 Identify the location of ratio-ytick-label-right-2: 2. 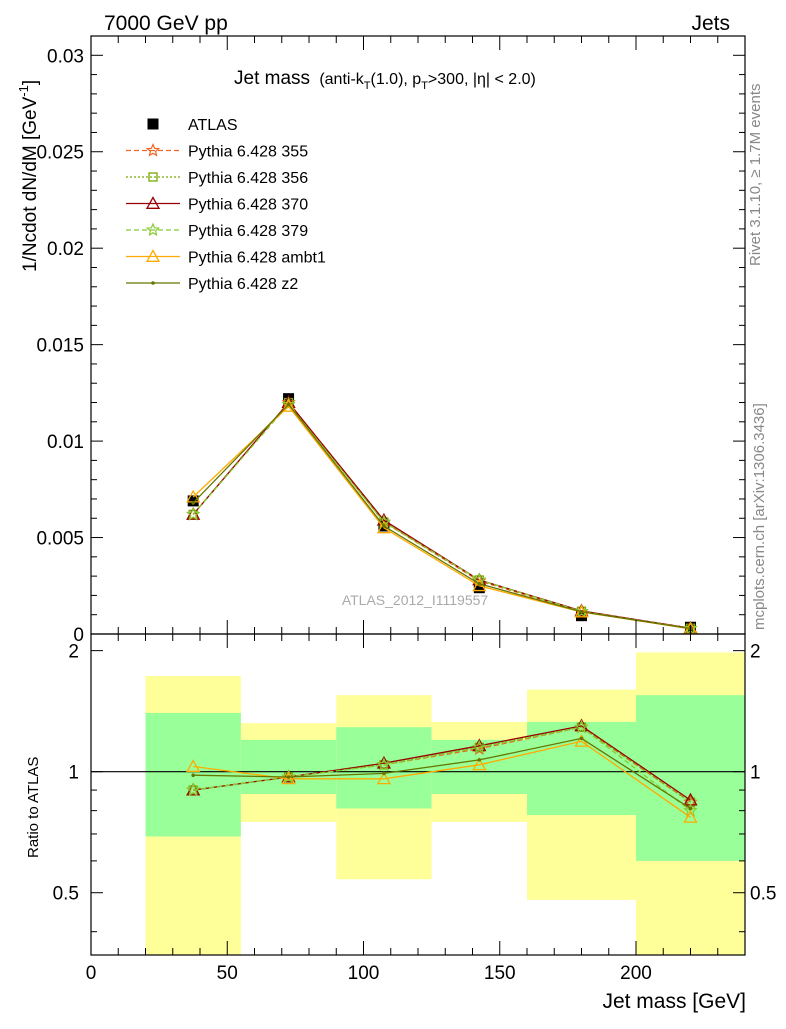
(755, 652).